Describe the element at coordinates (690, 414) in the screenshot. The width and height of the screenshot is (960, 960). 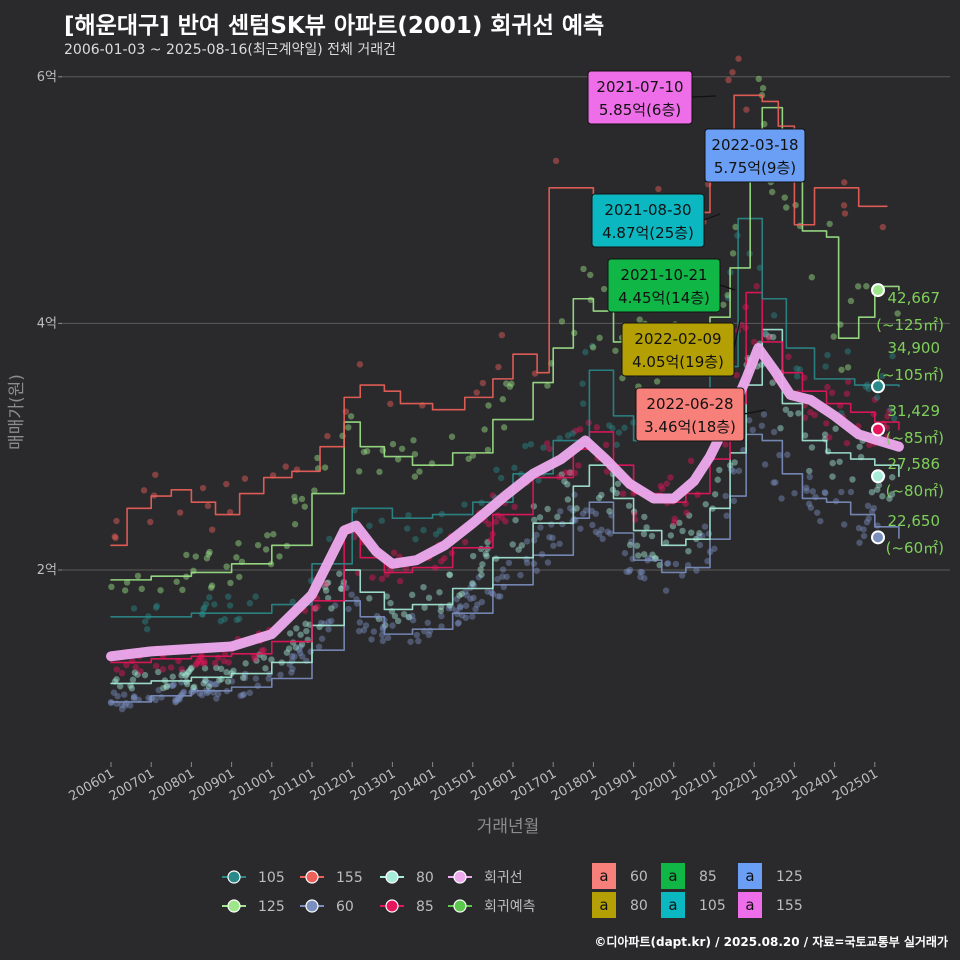
I see `annotation-box` at that location.